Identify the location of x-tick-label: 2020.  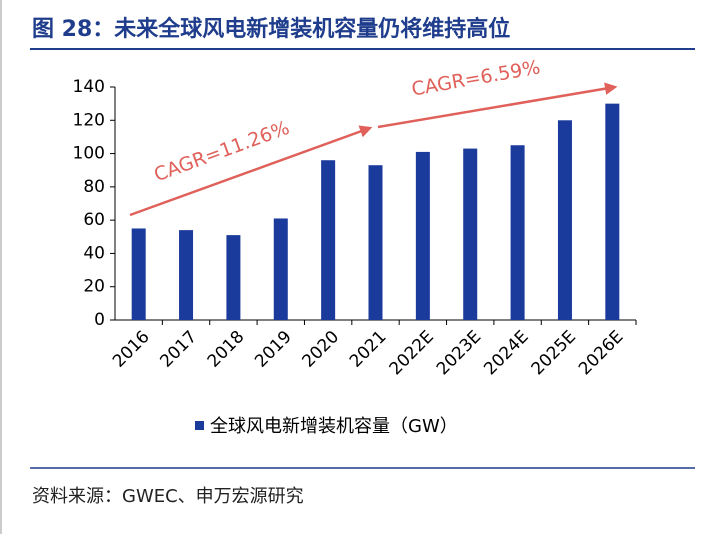
(320, 349).